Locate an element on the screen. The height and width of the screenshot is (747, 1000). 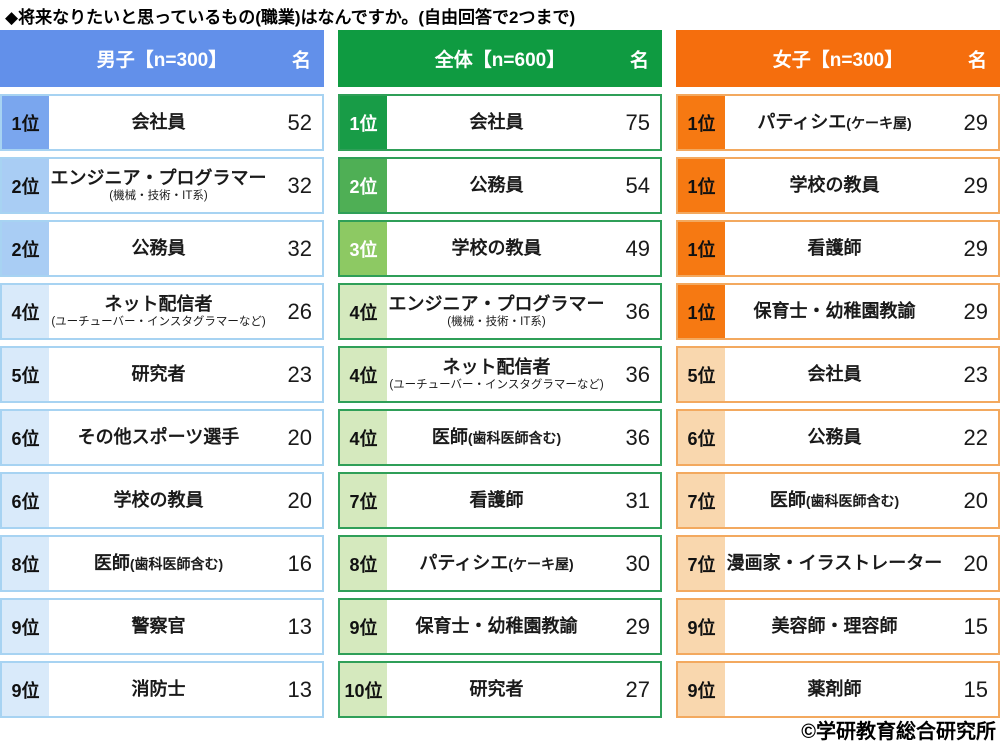
rank-label: 7位 is located at coordinates (701, 501).